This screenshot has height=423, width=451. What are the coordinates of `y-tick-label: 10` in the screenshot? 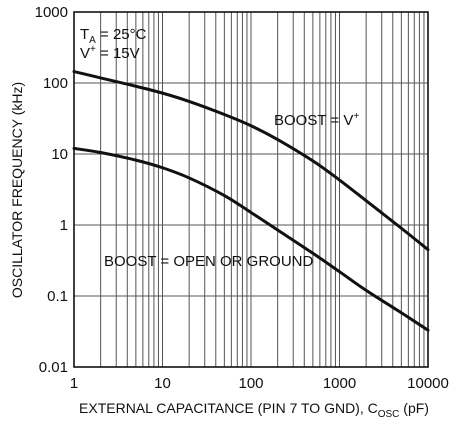 It's located at (59, 154).